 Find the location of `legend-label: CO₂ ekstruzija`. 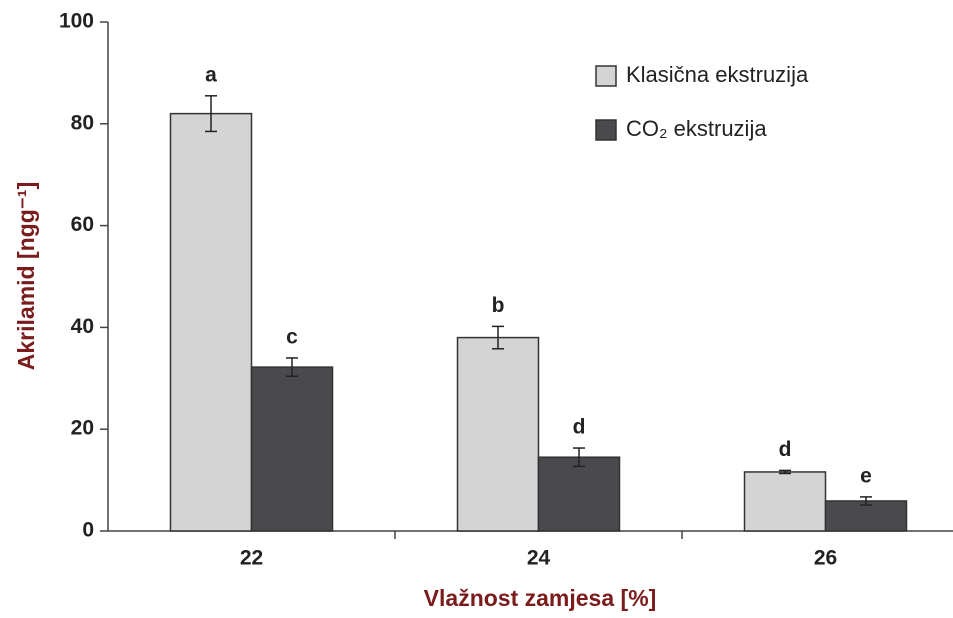

legend-label: CO₂ ekstruzija is located at coordinates (696, 128).